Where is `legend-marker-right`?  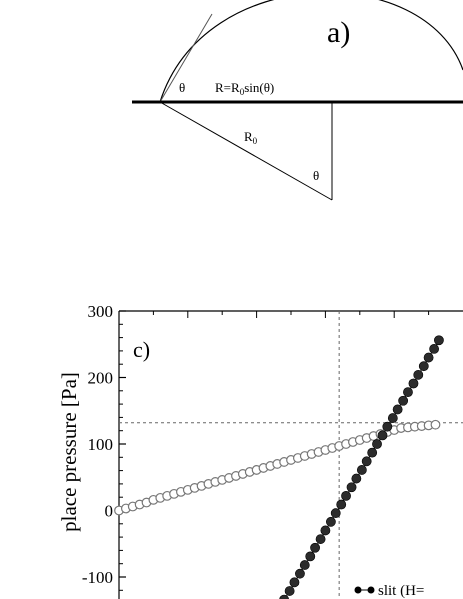 legend-marker-right is located at coordinates (371, 590).